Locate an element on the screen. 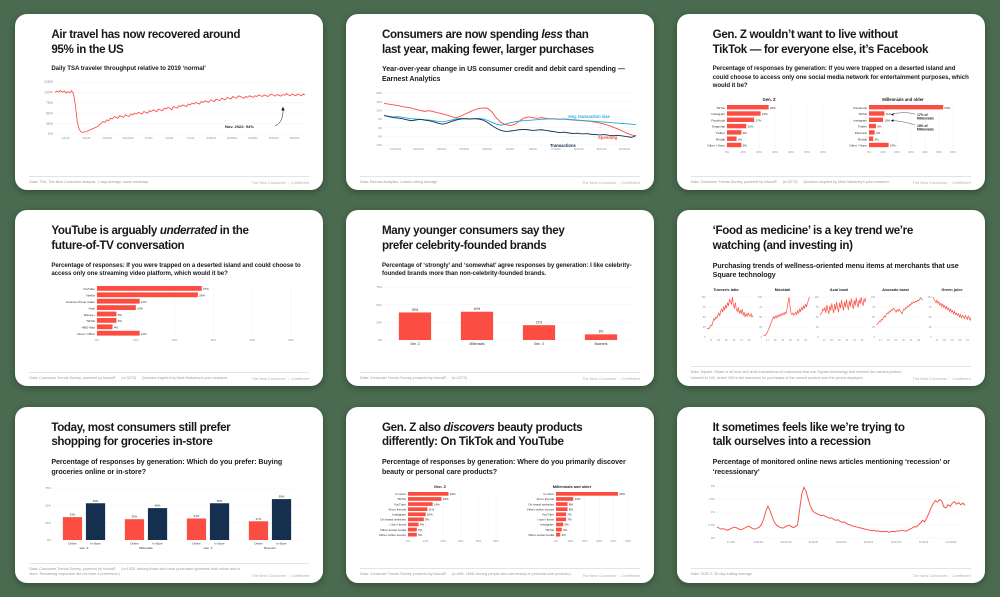  svg-text: 2/23/22 is located at coordinates (464, 149).